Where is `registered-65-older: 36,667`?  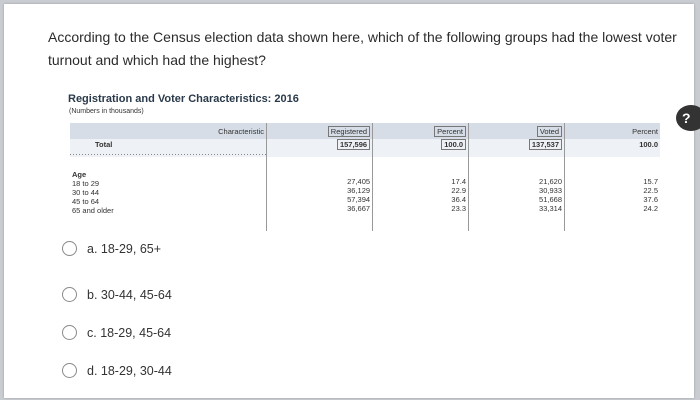 registered-65-older: 36,667 is located at coordinates (359, 208).